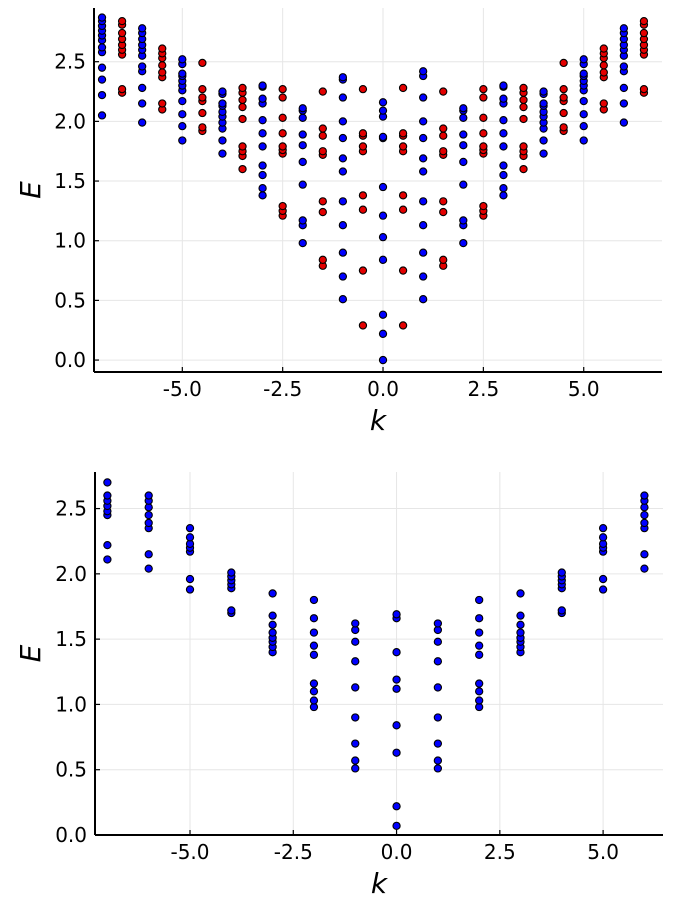  I want to click on y-tick-label: 2.5, so click(71, 509).